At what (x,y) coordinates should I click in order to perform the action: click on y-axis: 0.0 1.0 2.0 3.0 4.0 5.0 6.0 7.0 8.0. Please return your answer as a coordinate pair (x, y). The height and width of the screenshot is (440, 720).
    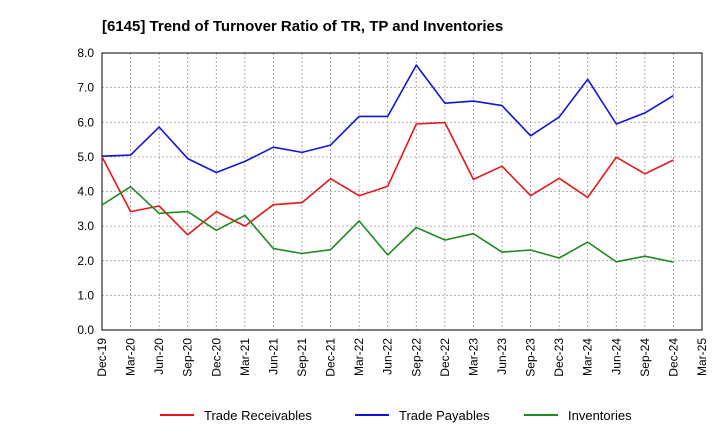
    Looking at the image, I should click on (85, 191).